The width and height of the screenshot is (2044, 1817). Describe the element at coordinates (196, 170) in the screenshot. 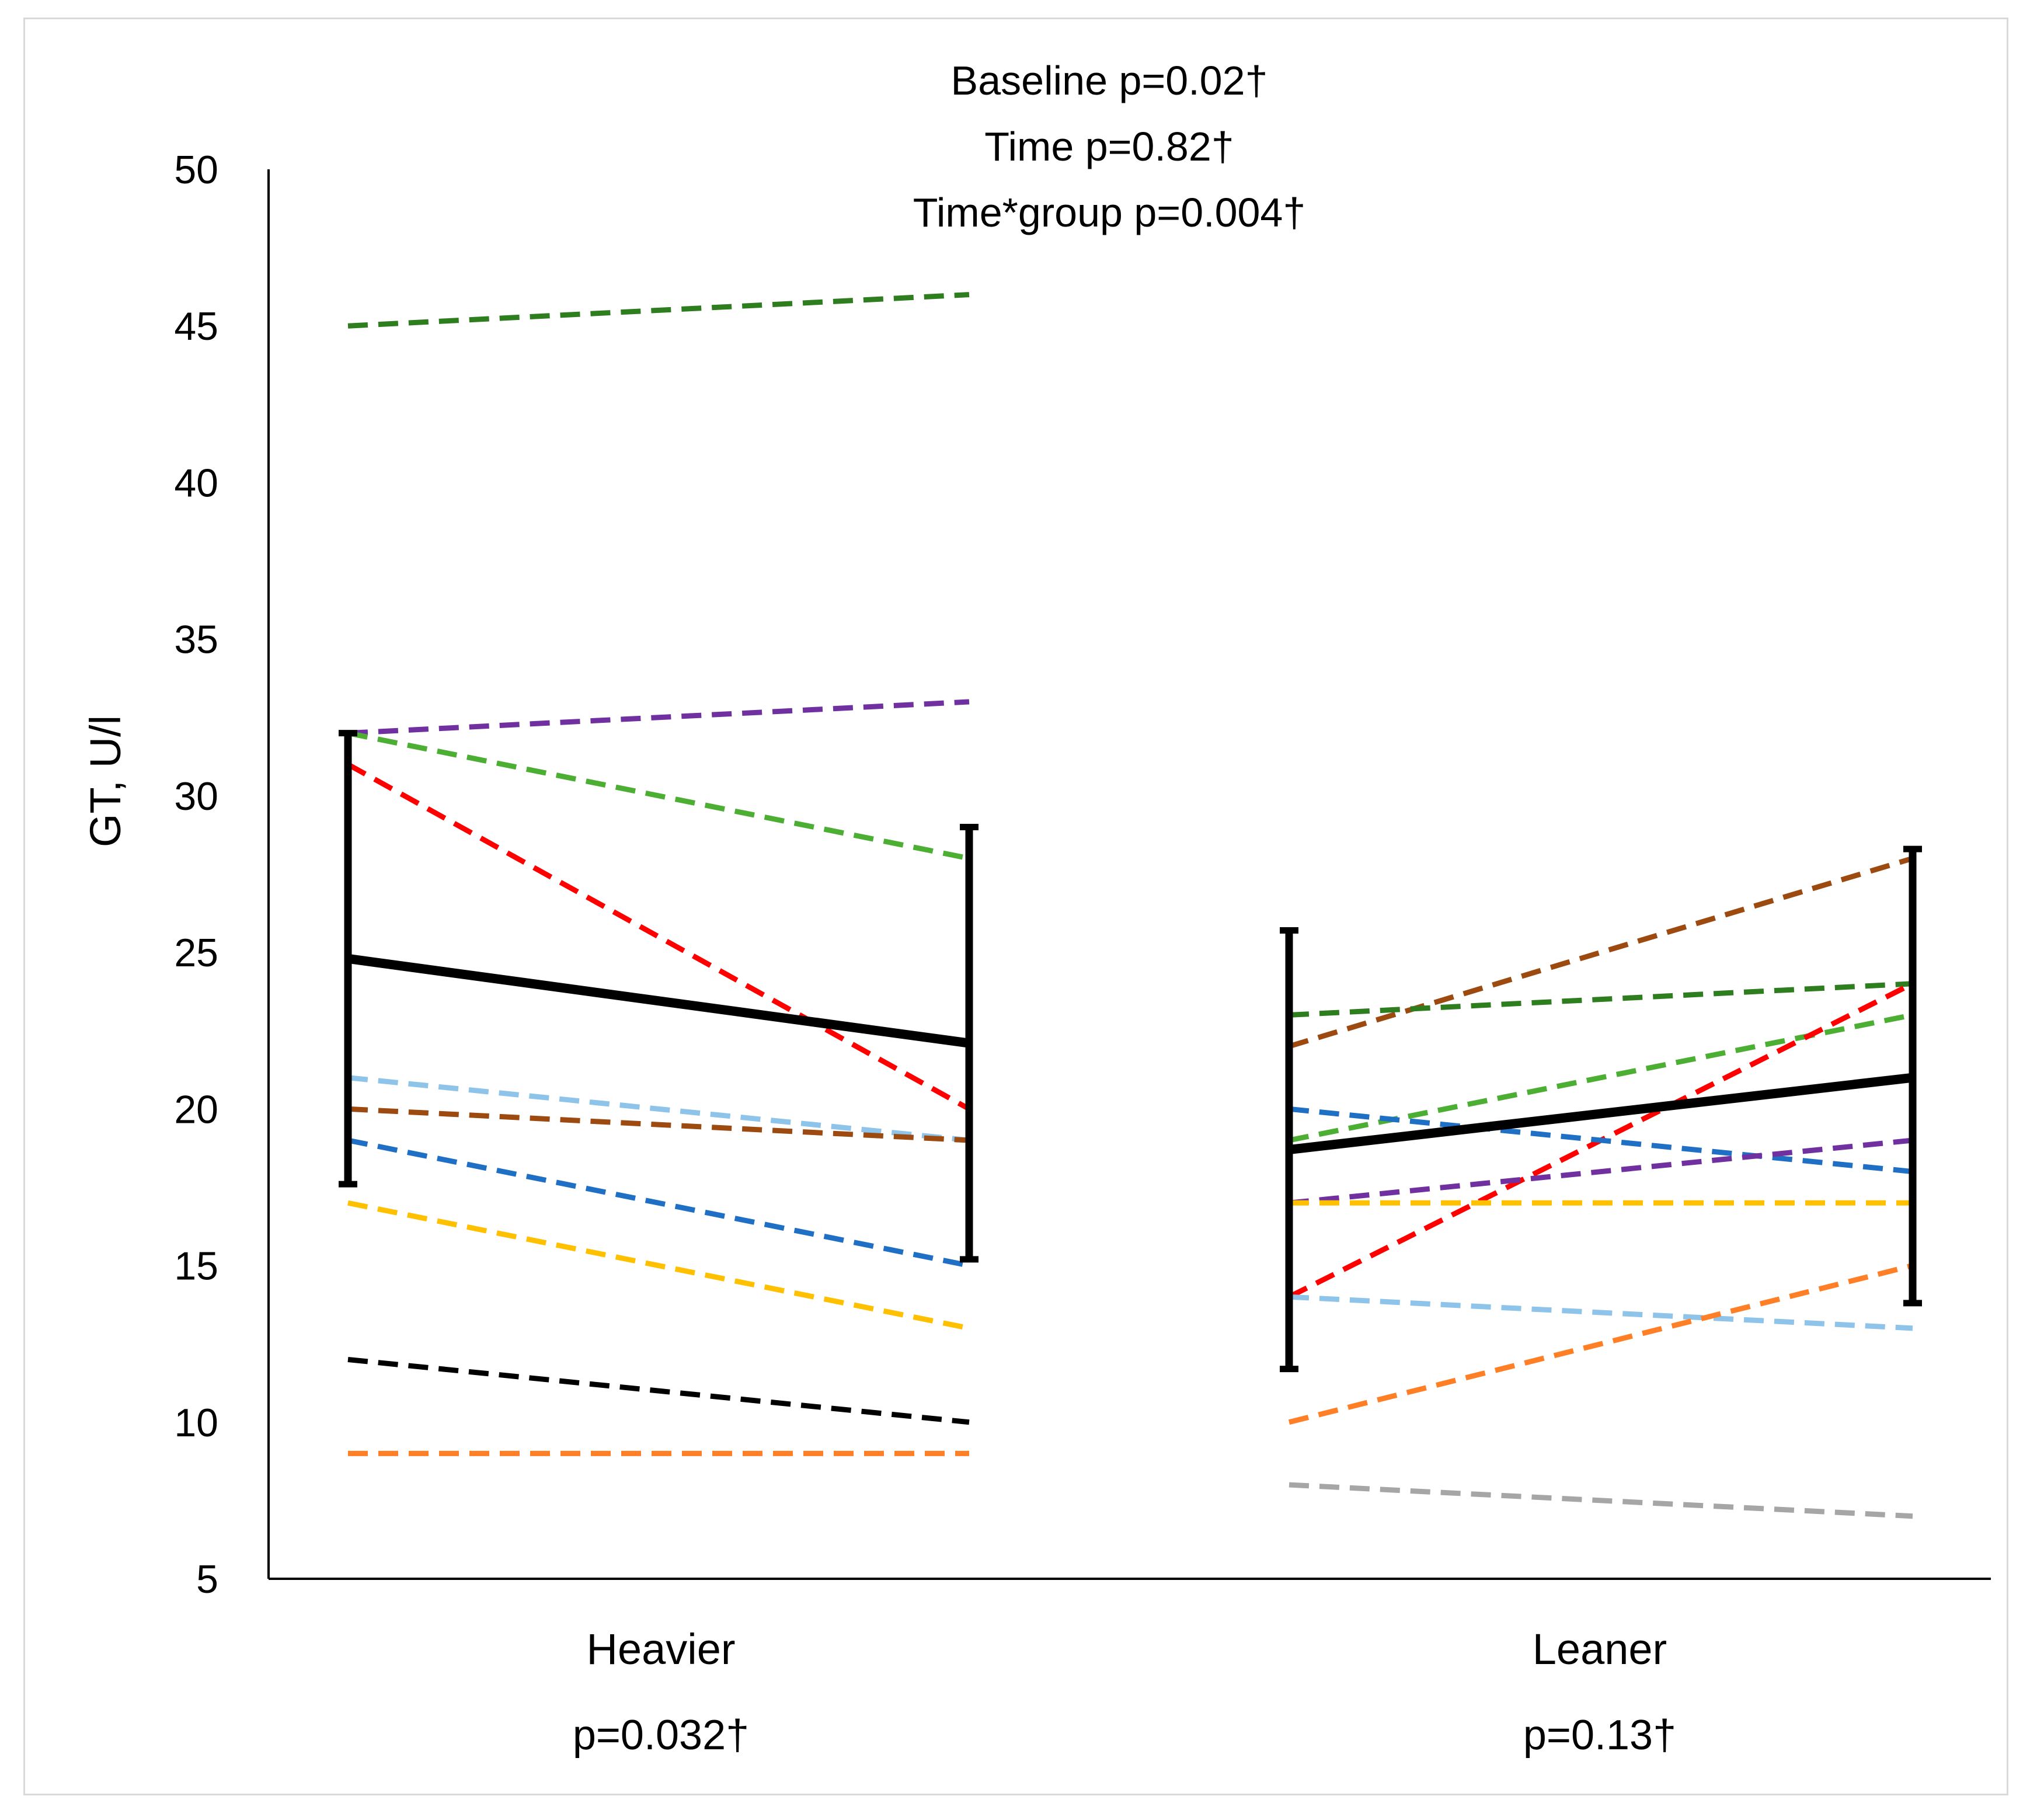

I see `y-tick-label-50: 50` at that location.